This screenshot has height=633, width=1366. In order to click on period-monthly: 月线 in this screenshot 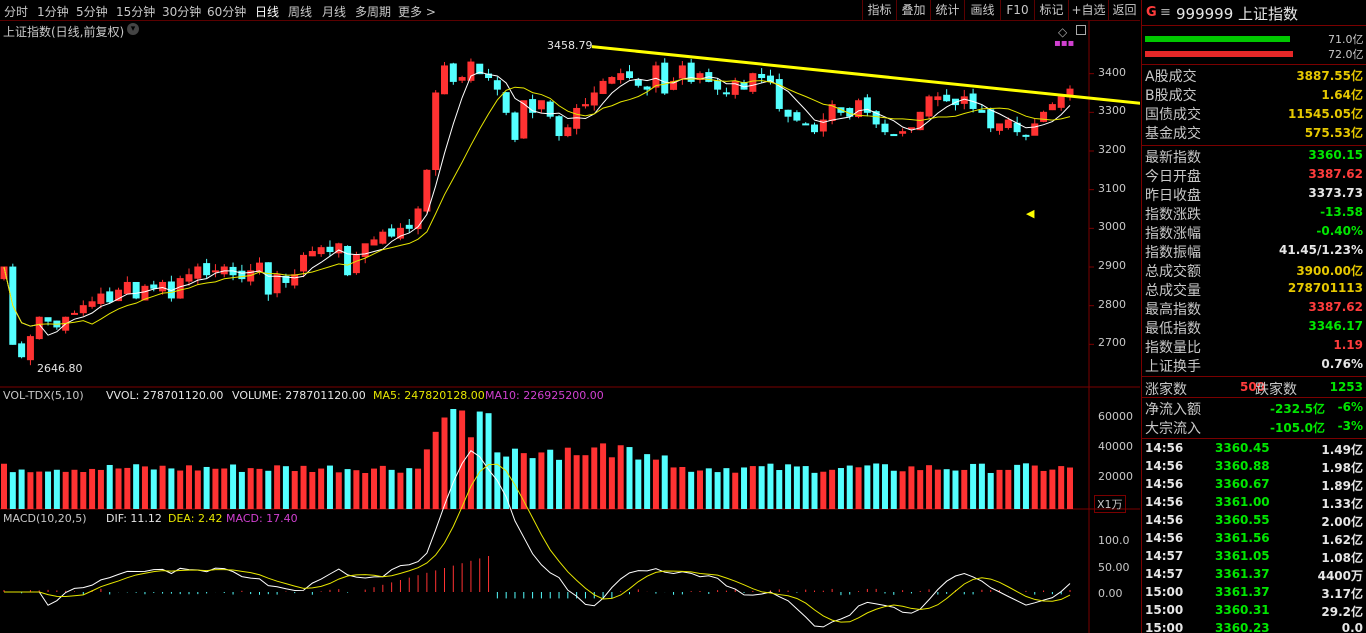, I will do `click(334, 12)`.